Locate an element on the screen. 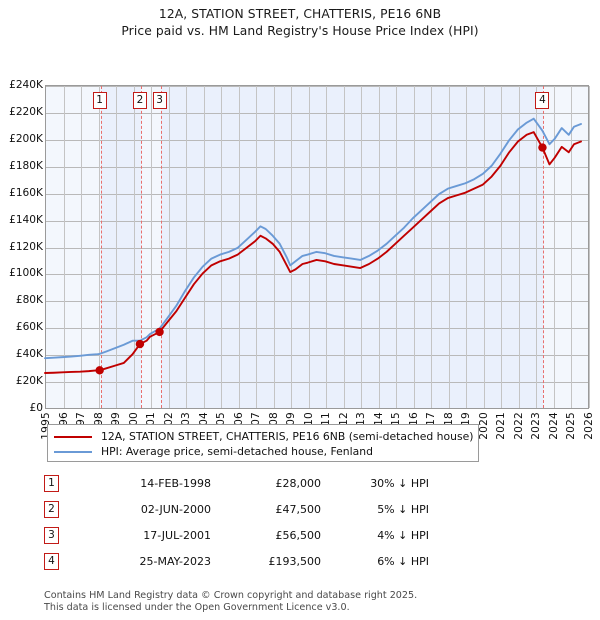  row-index-badge: 1 is located at coordinates (51, 483).